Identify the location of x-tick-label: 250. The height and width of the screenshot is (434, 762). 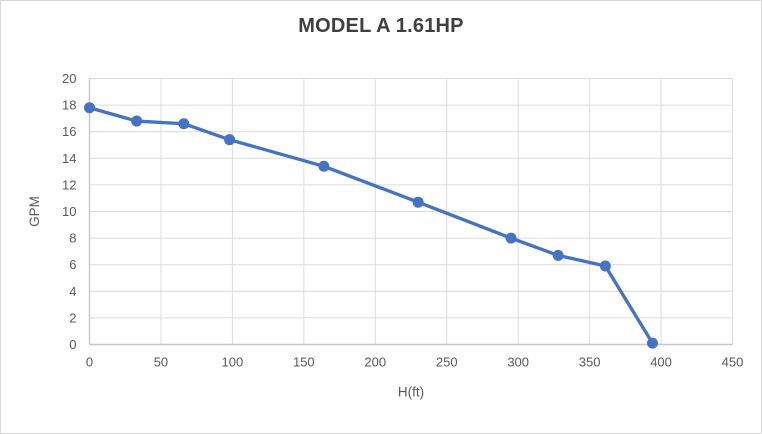
(447, 362).